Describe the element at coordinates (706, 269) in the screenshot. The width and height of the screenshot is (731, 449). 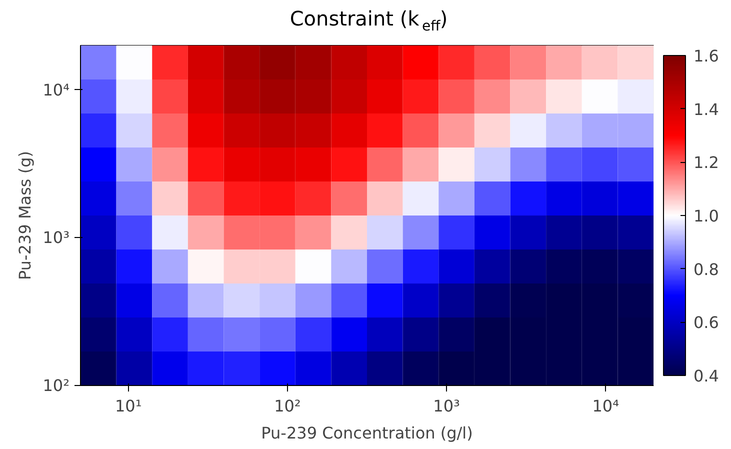
I see `color-bar-label: 0.8` at that location.